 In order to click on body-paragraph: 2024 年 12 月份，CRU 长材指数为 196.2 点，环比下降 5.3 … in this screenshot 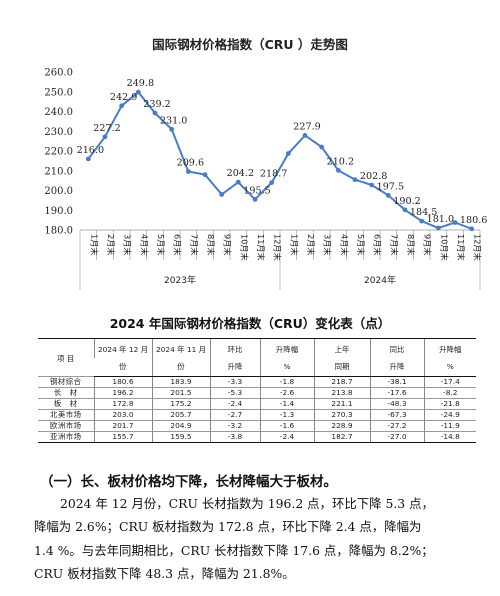, I will do `click(256, 539)`.